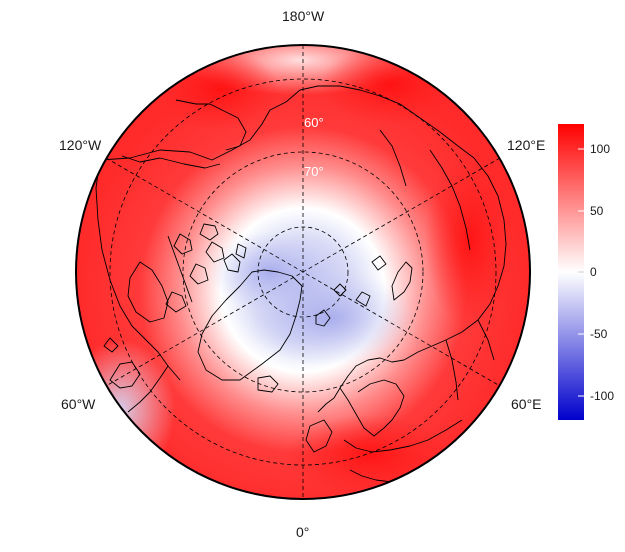 The height and width of the screenshot is (552, 625). I want to click on colorbar-tick-label: 50, so click(597, 211).